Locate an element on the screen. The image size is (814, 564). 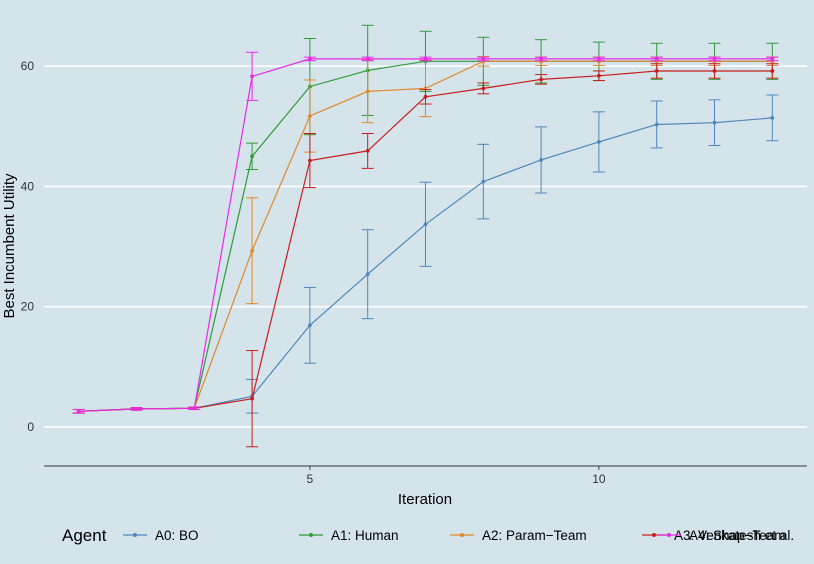
legend-label: A3: Venkatesh et al. is located at coordinates (734, 535).